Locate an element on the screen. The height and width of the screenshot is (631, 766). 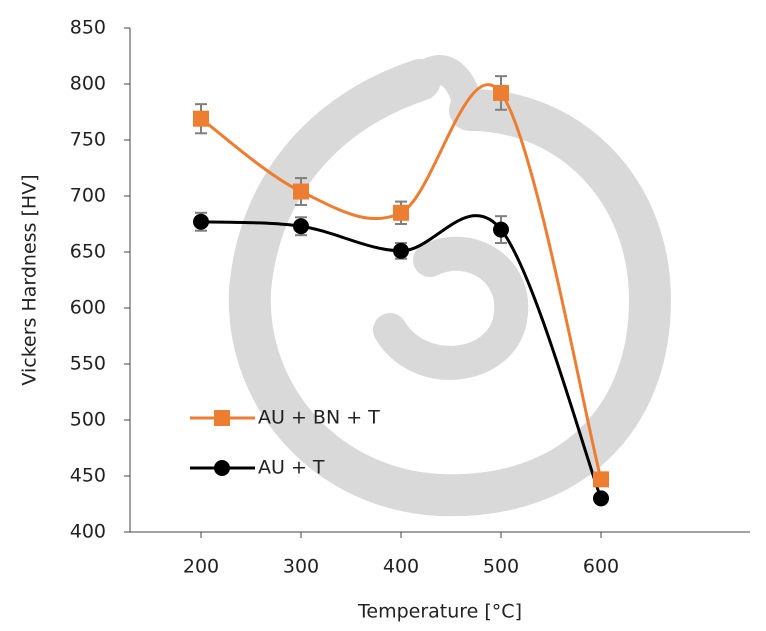
y-tick-label: 550 is located at coordinates (88, 364).